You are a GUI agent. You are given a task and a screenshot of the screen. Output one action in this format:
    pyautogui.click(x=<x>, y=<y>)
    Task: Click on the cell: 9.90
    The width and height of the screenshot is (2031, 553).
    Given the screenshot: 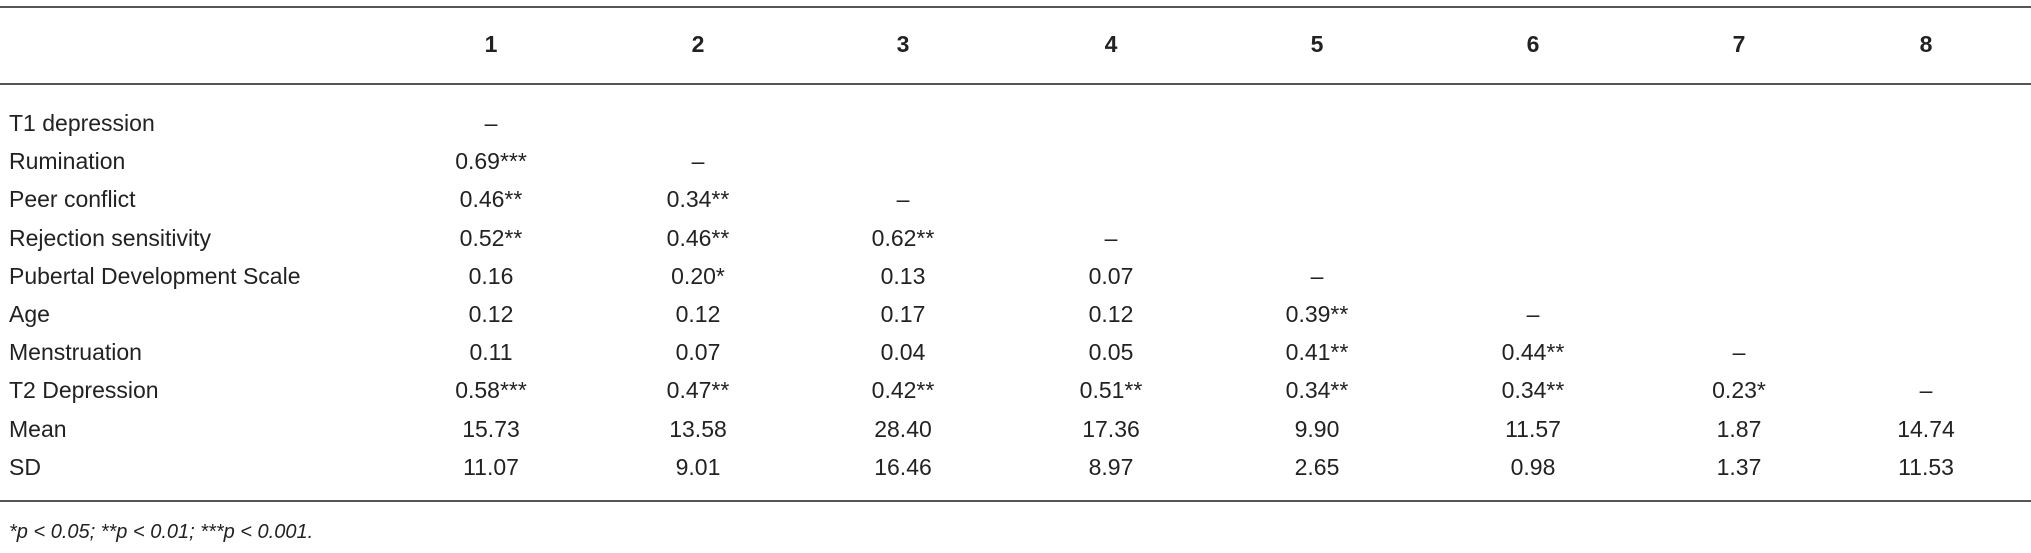 What is the action you would take?
    pyautogui.click(x=1317, y=428)
    